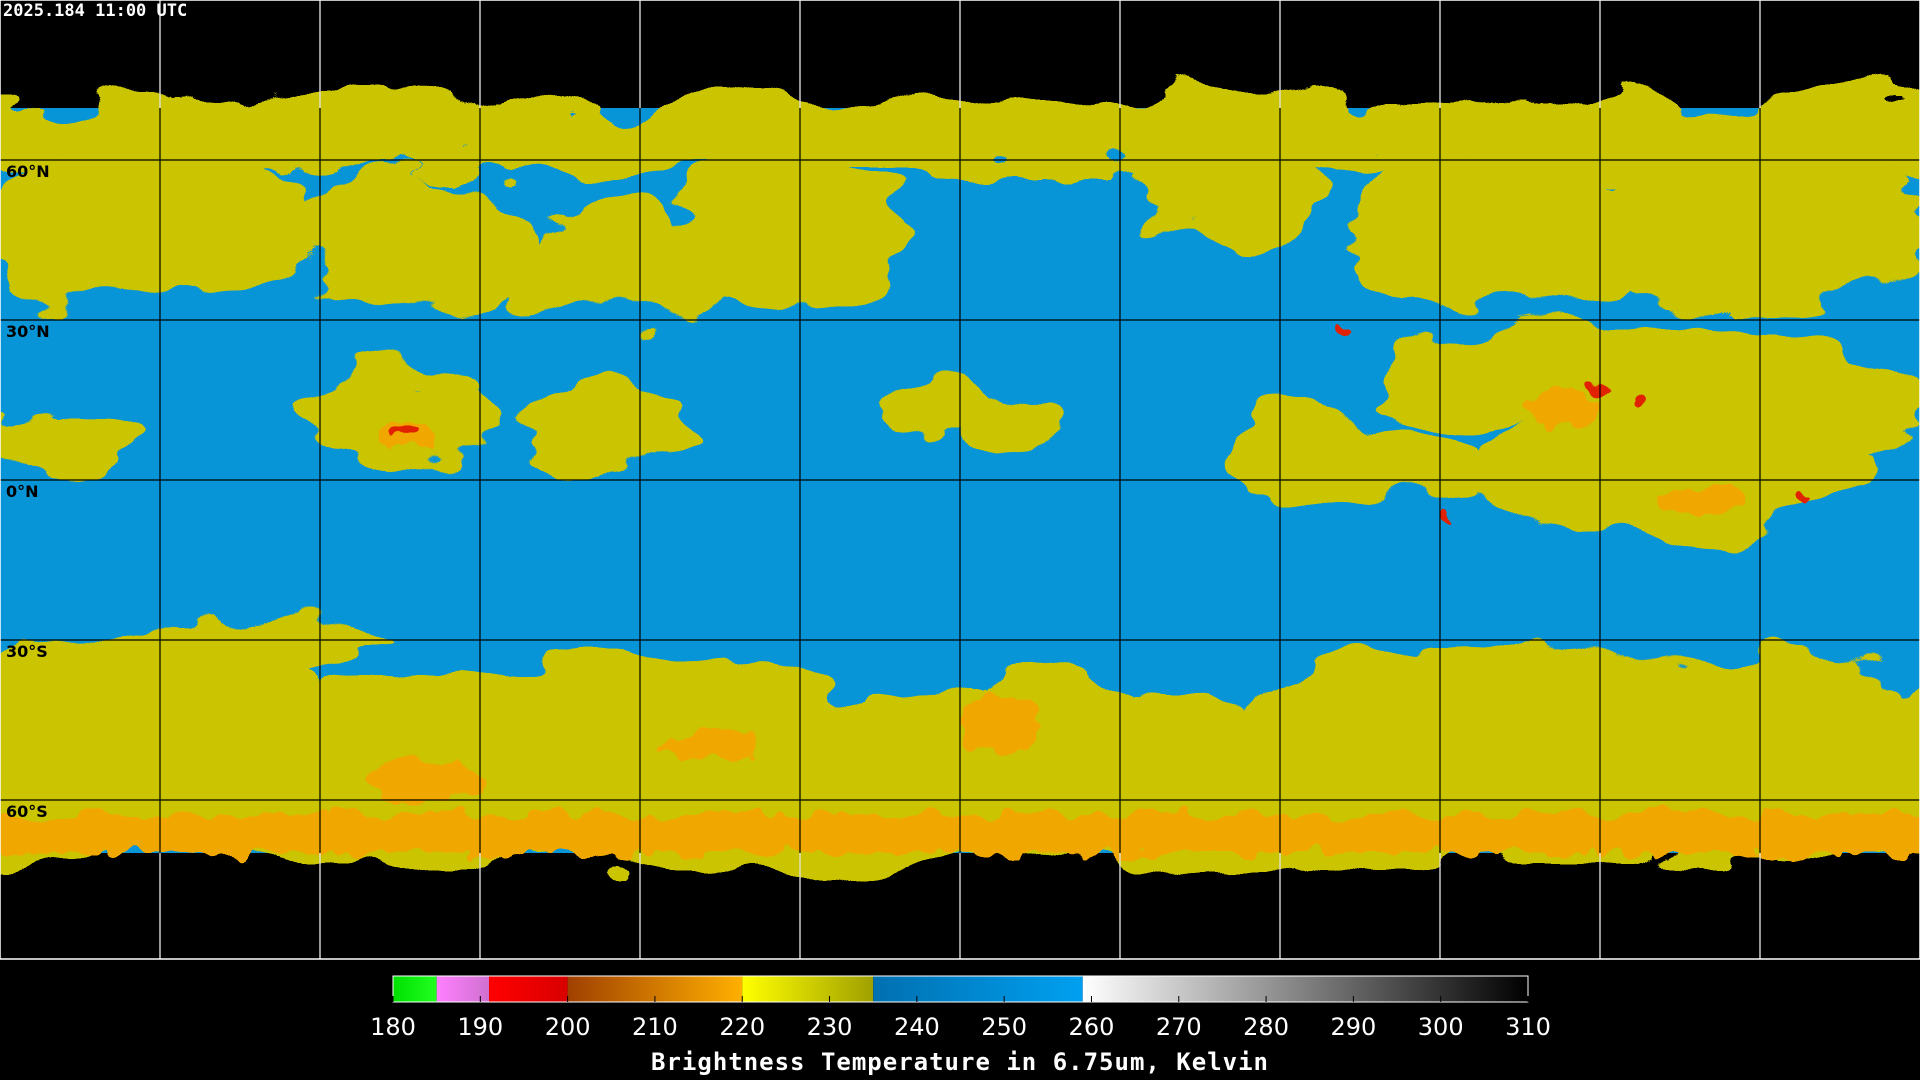 Image resolution: width=1920 pixels, height=1080 pixels. I want to click on colorbar-tick-label: 180, so click(393, 1027).